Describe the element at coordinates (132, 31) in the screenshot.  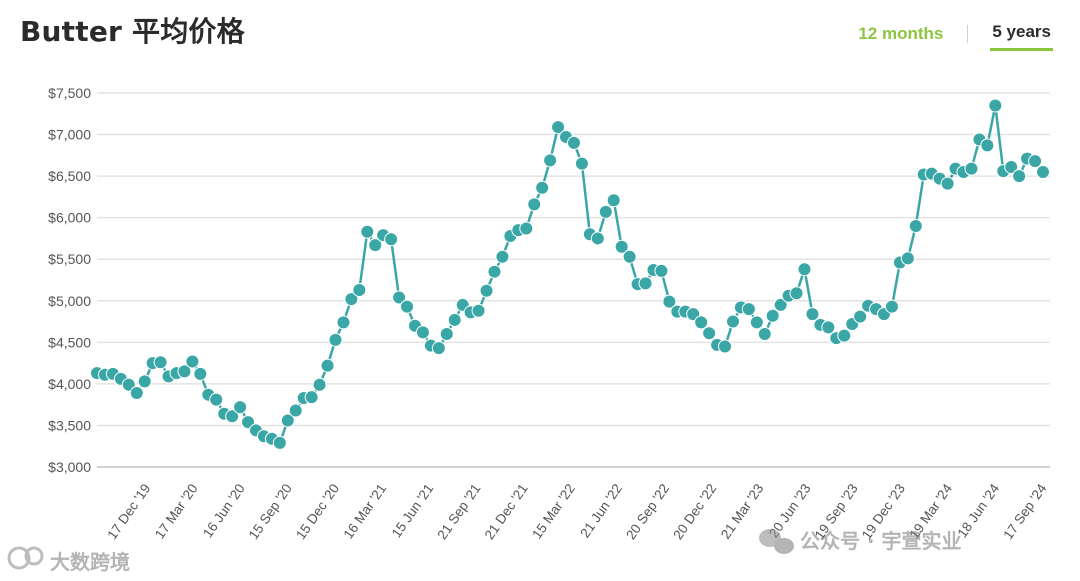
I see `page-title: Butter 平均价格` at that location.